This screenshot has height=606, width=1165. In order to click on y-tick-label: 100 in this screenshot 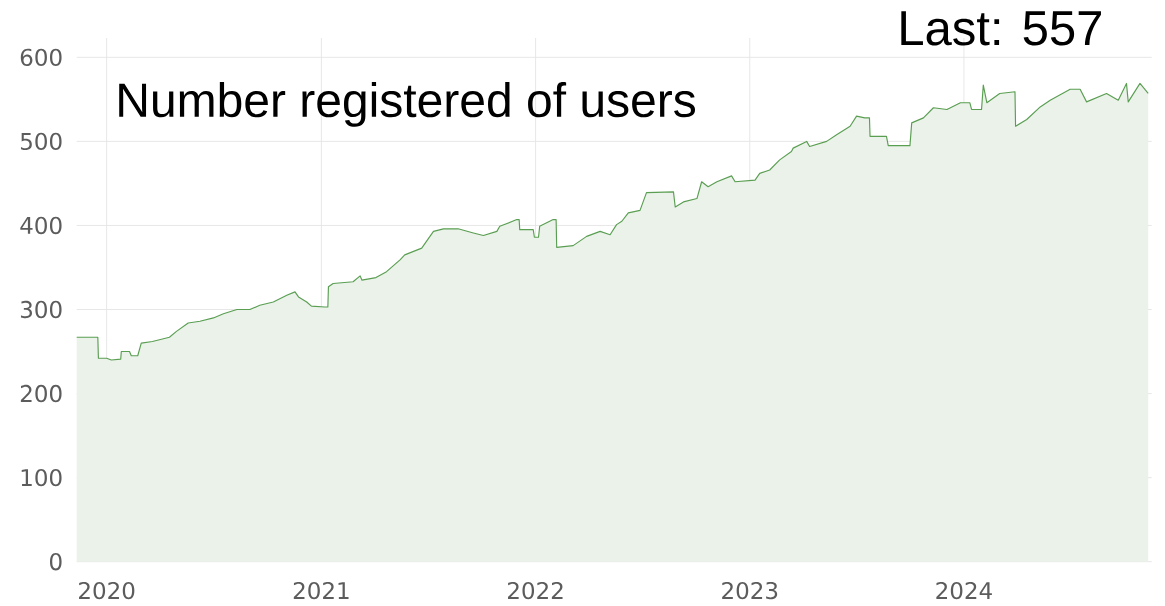, I will do `click(41, 477)`.